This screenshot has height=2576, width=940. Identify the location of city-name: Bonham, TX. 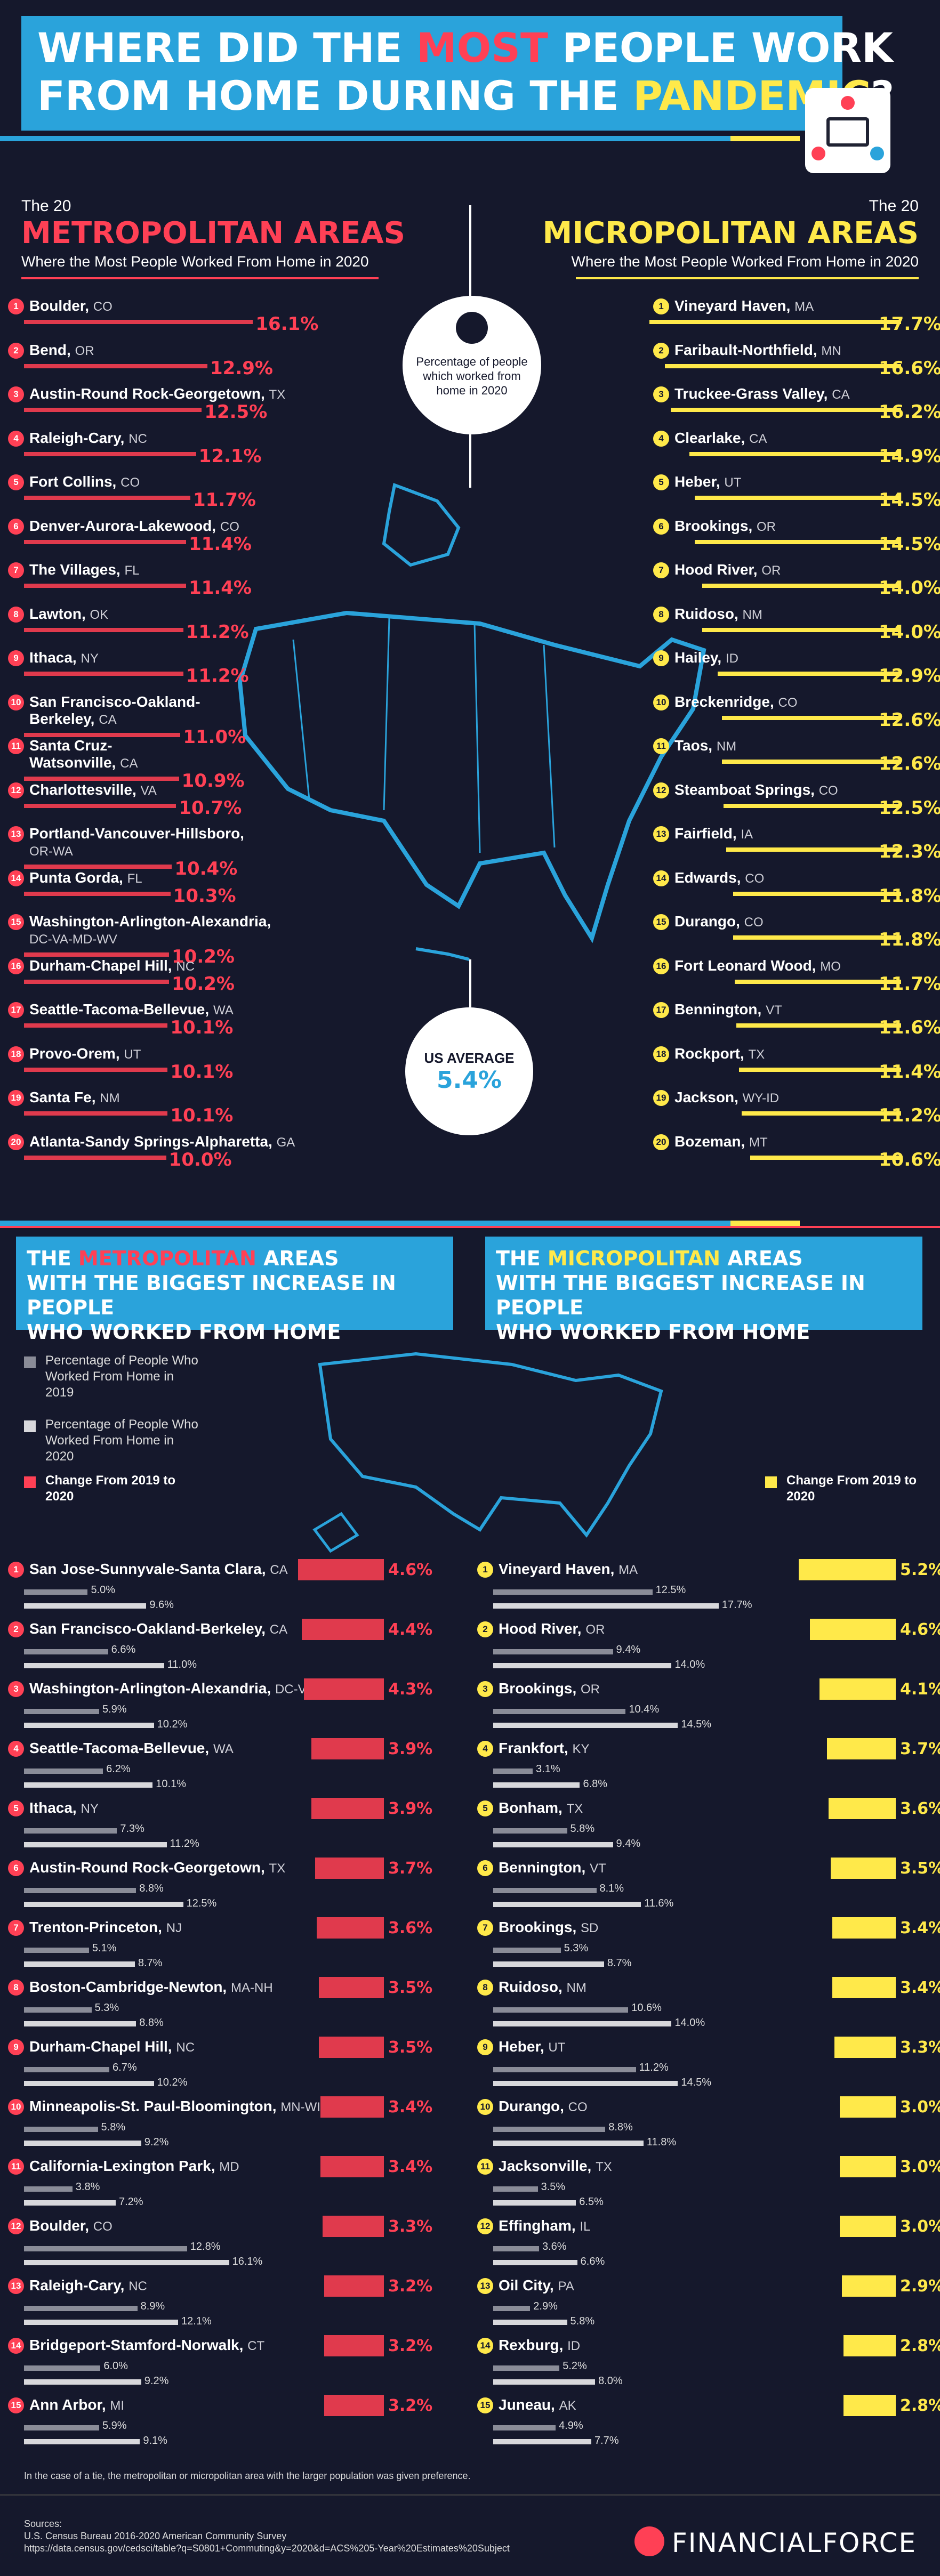
(541, 1808).